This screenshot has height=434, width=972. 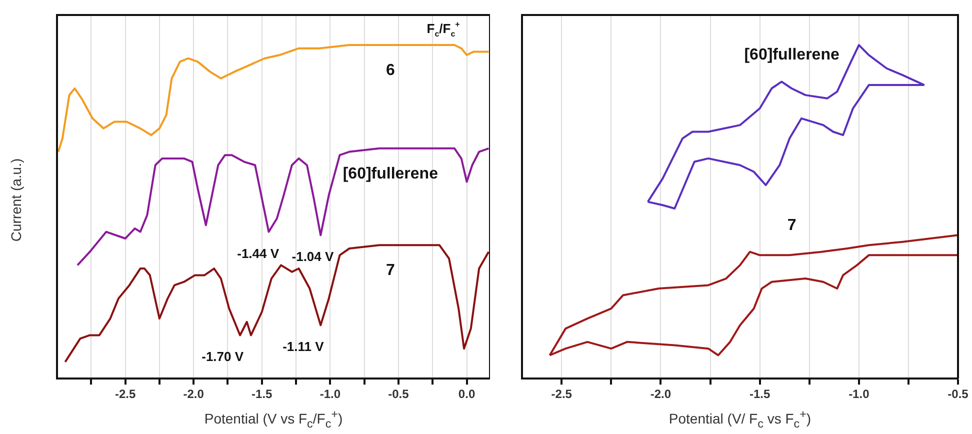 What do you see at coordinates (467, 394) in the screenshot?
I see `x-tick-label: 0.0` at bounding box center [467, 394].